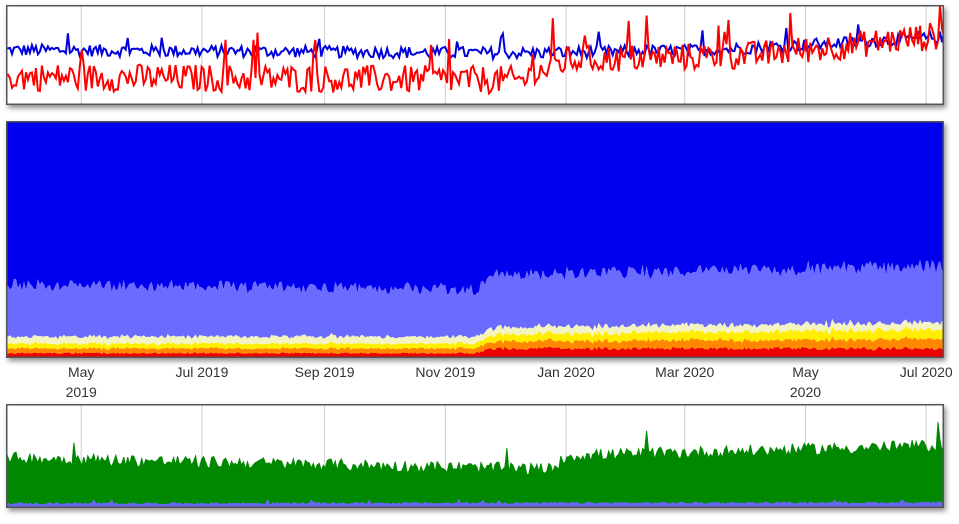  I want to click on top-series-0-line, so click(475, 43).